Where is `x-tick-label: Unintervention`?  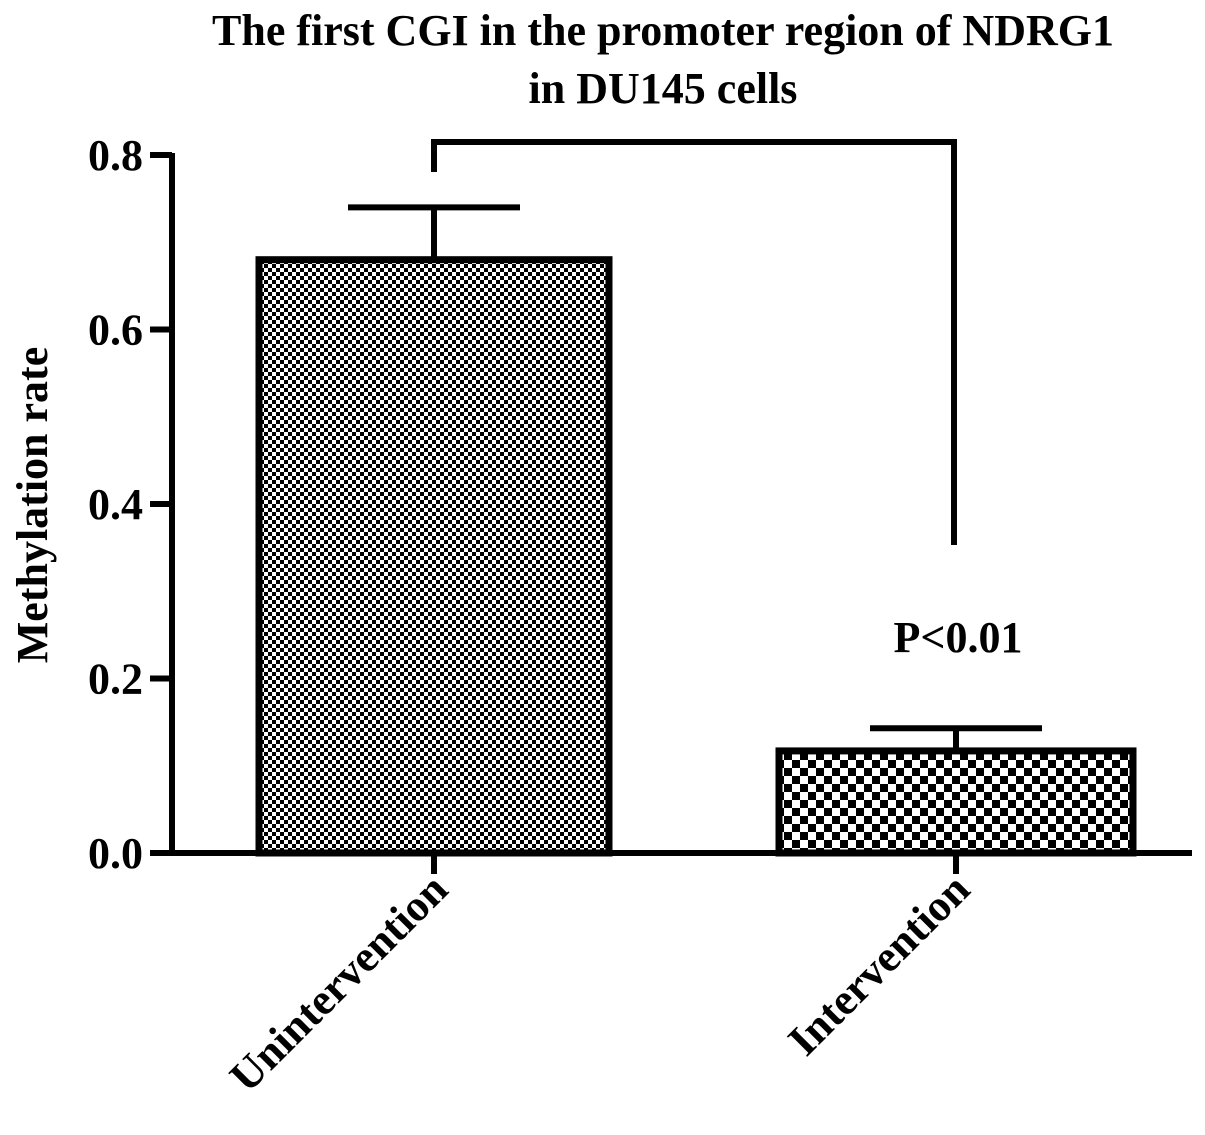 x-tick-label: Unintervention is located at coordinates (338, 982).